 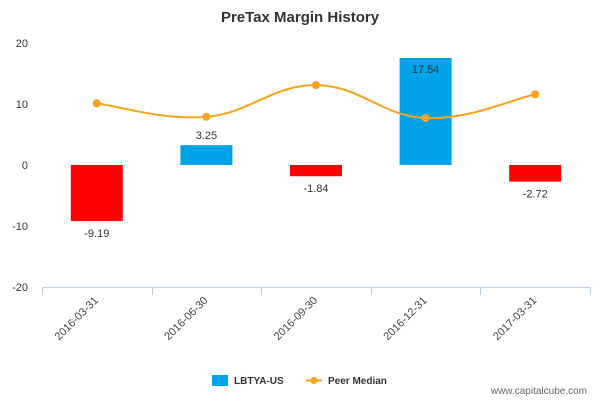 What do you see at coordinates (515, 319) in the screenshot?
I see `x-tick-label: 2017-03-31` at bounding box center [515, 319].